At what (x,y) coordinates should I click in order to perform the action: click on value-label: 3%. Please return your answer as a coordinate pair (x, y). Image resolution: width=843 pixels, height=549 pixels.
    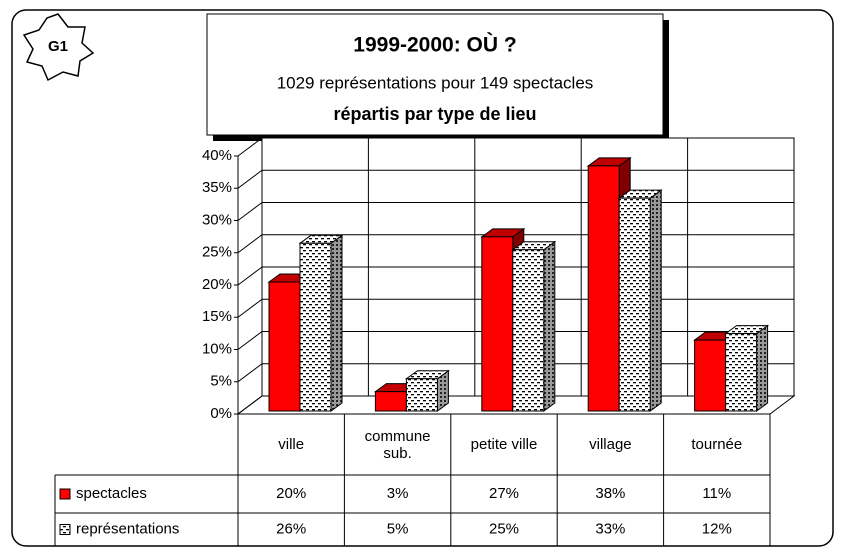
    Looking at the image, I should click on (398, 493).